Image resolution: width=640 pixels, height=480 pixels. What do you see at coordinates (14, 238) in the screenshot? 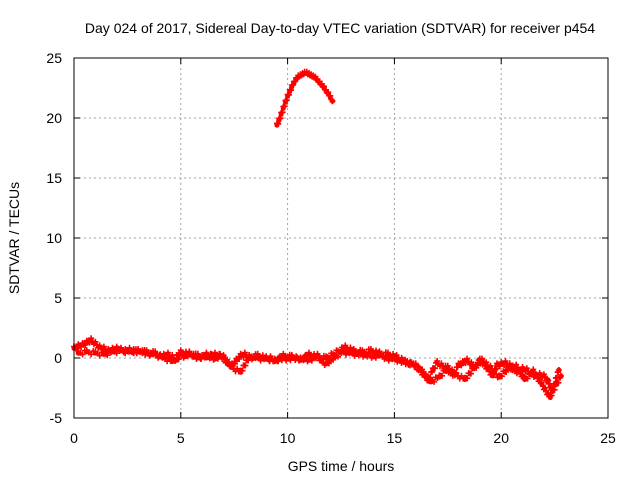
I see `y-axis-label: SDTVAR / TECUs` at bounding box center [14, 238].